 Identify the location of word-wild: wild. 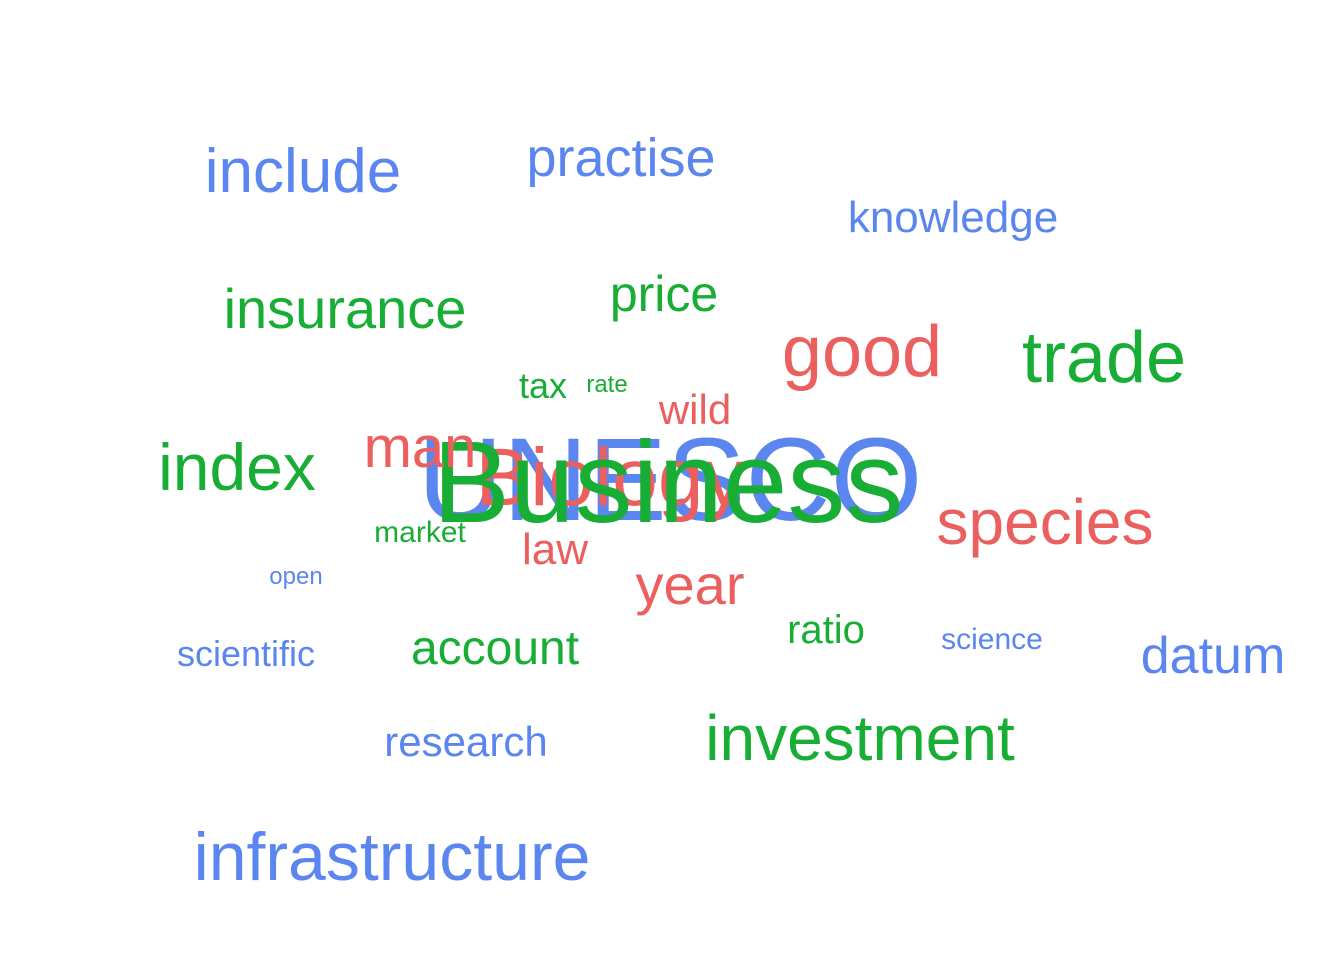
(695, 409).